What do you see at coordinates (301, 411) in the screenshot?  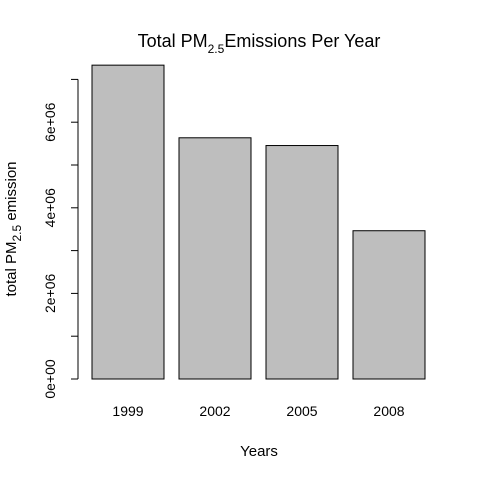 I see `x-tick-label-2005: 2005` at bounding box center [301, 411].